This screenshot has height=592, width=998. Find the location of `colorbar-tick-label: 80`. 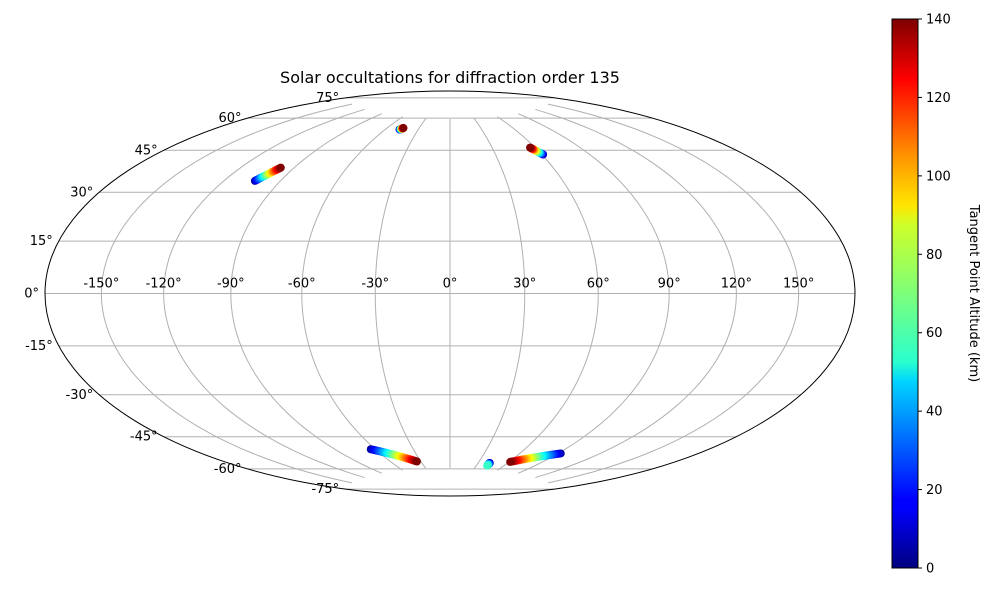

colorbar-tick-label: 80 is located at coordinates (934, 255).